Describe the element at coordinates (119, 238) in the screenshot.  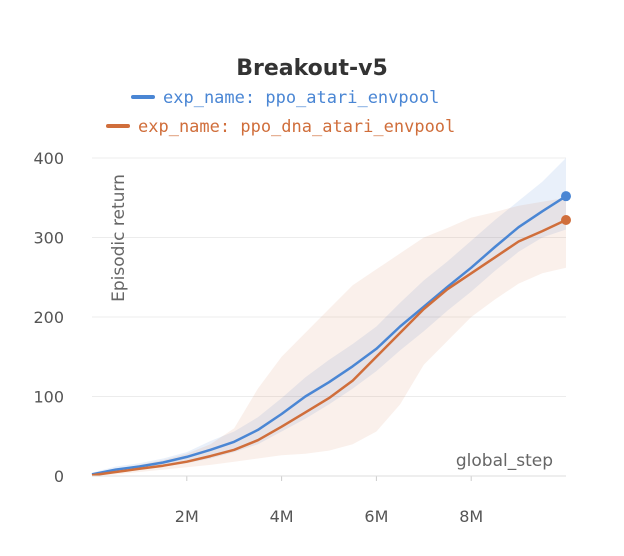
I see `y-axis-label: Episodic return` at that location.